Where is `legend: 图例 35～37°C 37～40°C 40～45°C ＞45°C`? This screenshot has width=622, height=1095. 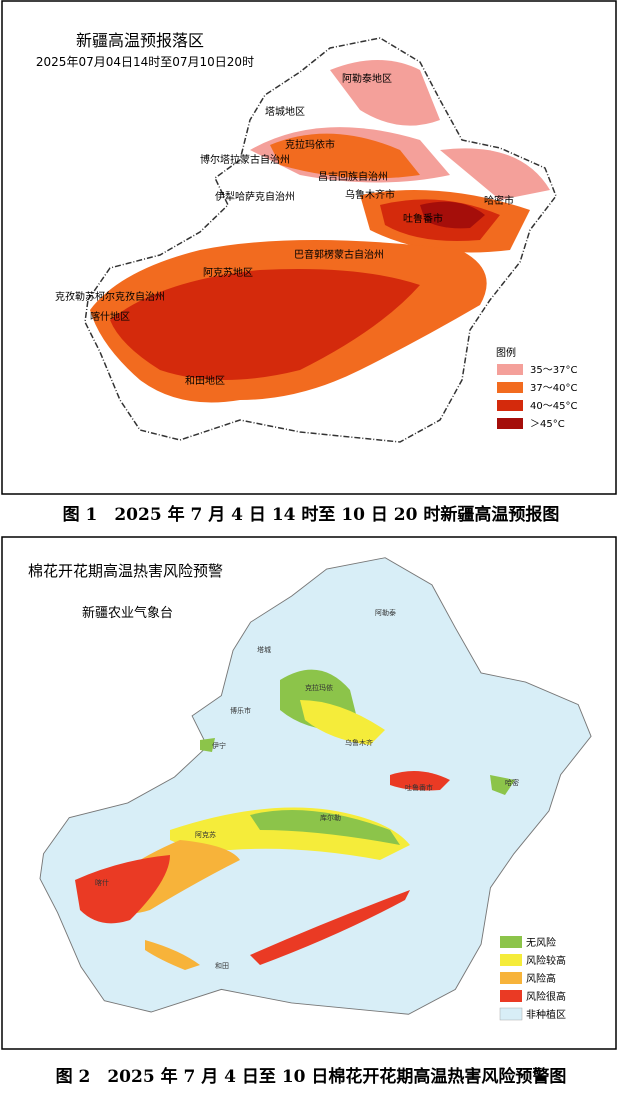
legend: 图例 35～37°C 37～40°C 40～45°C ＞45°C is located at coordinates (536, 388).